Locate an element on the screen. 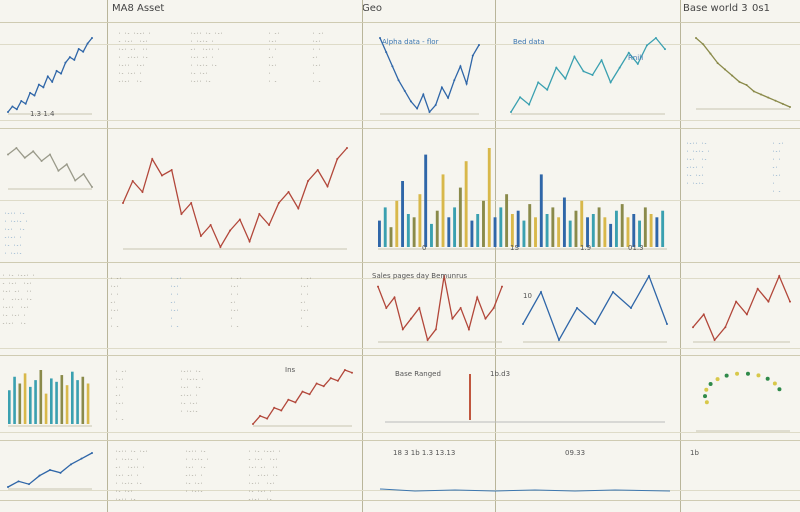  chart-c1 is located at coordinates (50, 76).